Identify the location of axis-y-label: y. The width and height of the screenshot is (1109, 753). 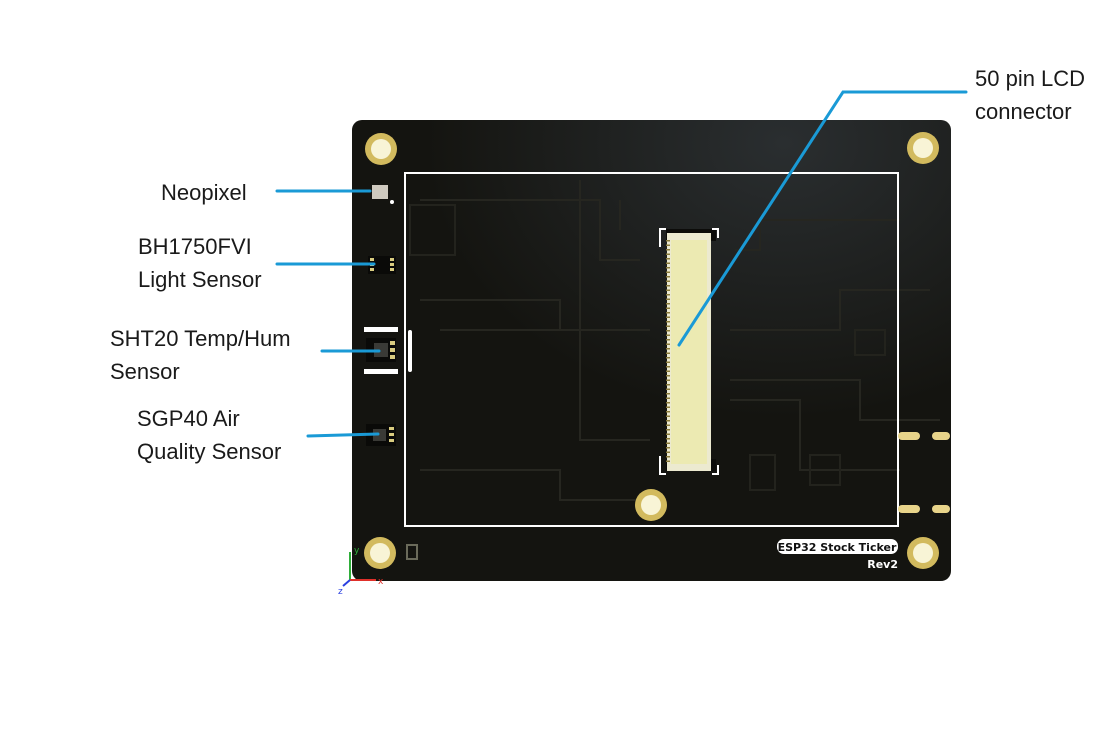
(357, 551).